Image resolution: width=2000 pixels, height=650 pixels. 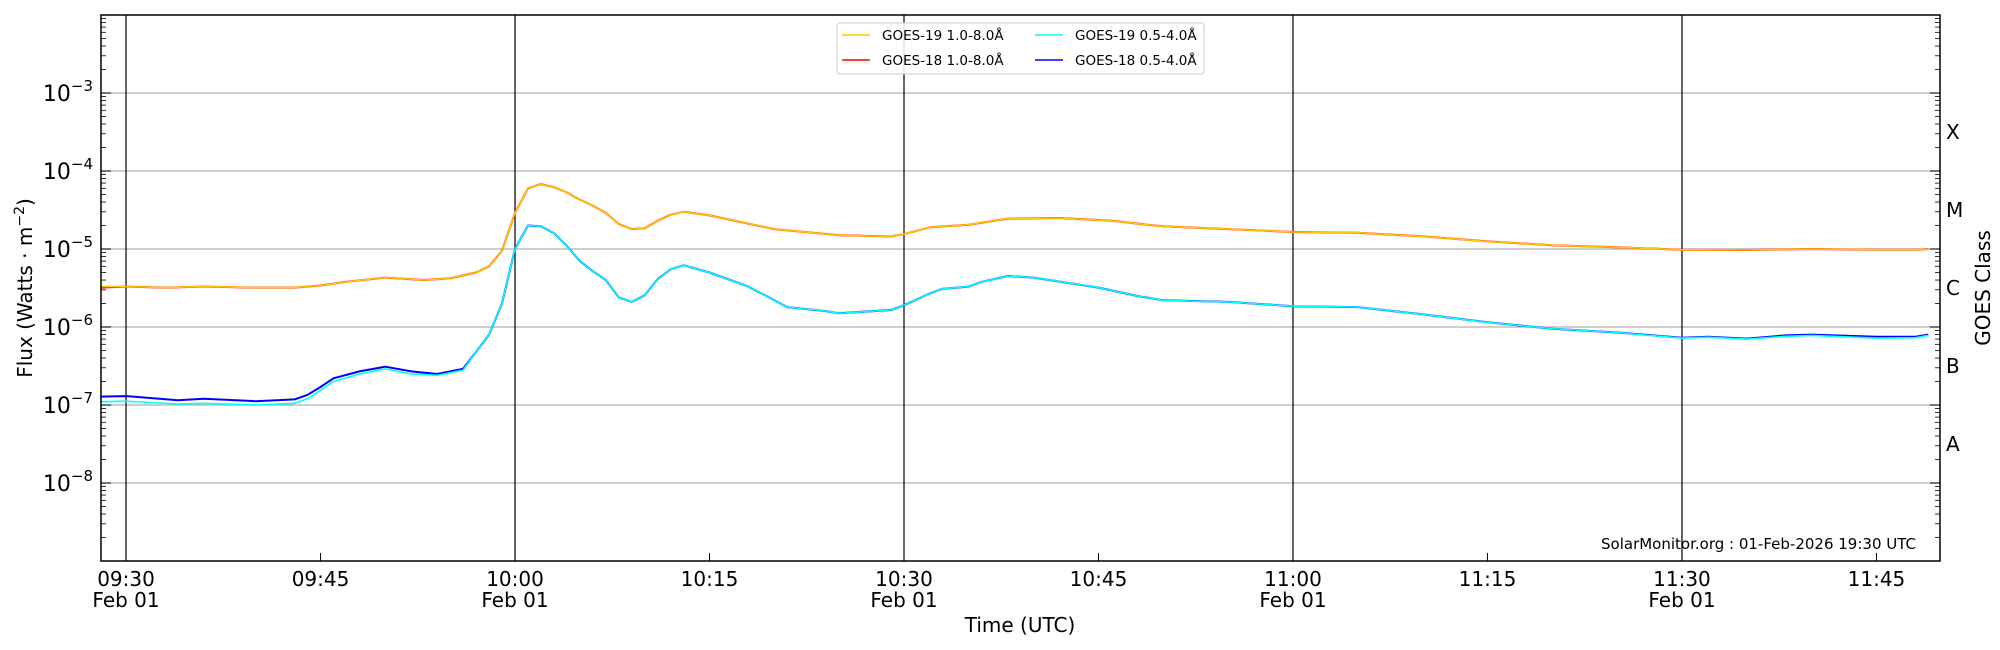 What do you see at coordinates (68, 326) in the screenshot?
I see `y-tick-label: 10⁻⁶` at bounding box center [68, 326].